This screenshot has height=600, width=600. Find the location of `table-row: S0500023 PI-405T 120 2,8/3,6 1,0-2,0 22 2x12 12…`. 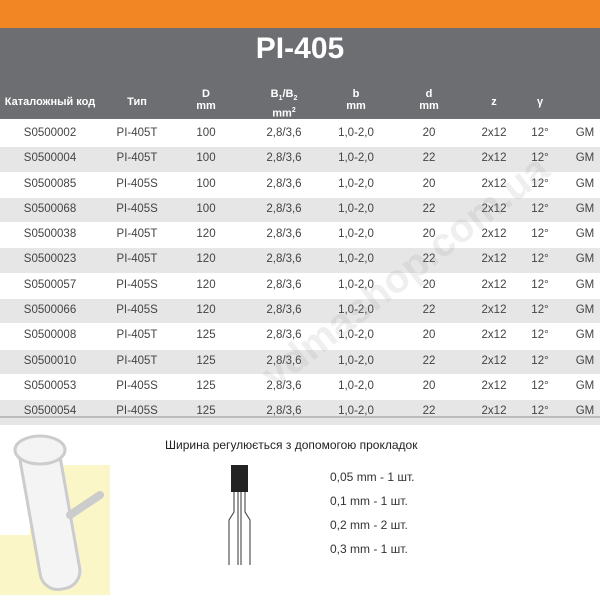

table-row: S0500023 PI-405T 120 2,8/3,6 1,0-2,0 22 2x12 12… is located at coordinates (300, 261).